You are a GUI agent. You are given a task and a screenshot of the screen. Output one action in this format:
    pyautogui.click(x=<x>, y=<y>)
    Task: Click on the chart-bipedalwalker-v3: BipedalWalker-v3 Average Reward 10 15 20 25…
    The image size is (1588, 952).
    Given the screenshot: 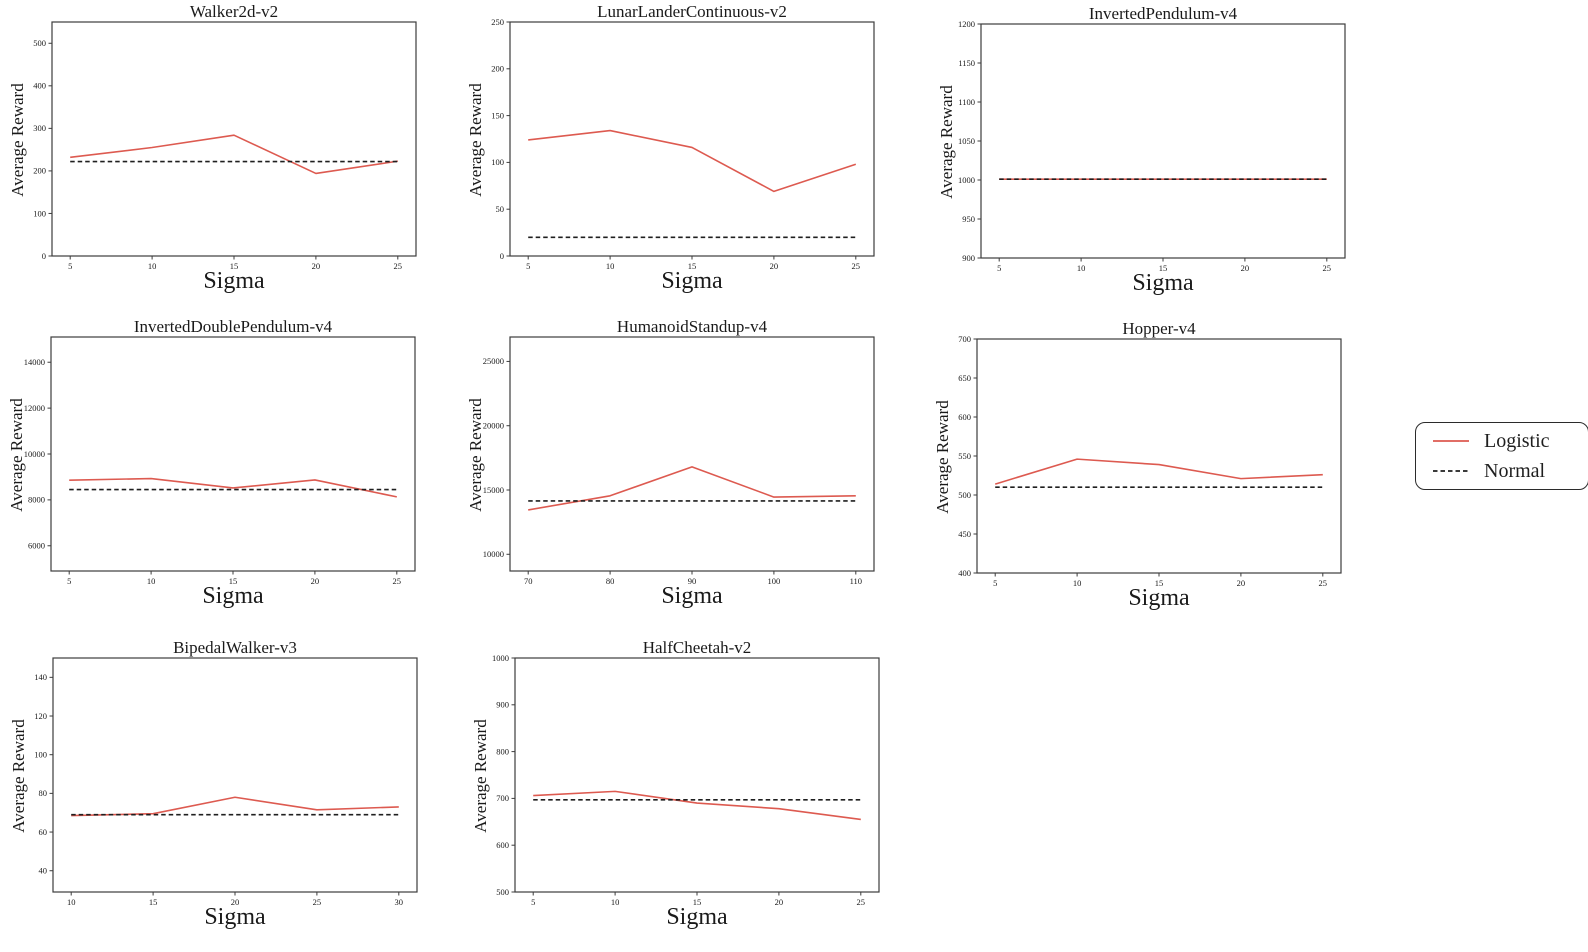 What is the action you would take?
    pyautogui.click(x=235, y=792)
    